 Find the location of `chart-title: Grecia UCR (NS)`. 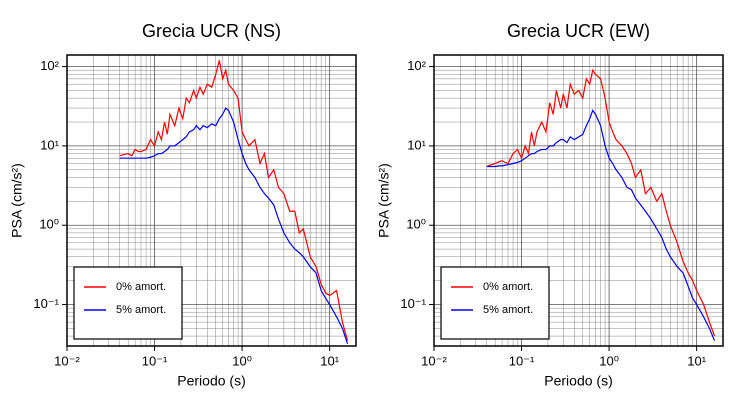

chart-title: Grecia UCR (NS) is located at coordinates (211, 31).